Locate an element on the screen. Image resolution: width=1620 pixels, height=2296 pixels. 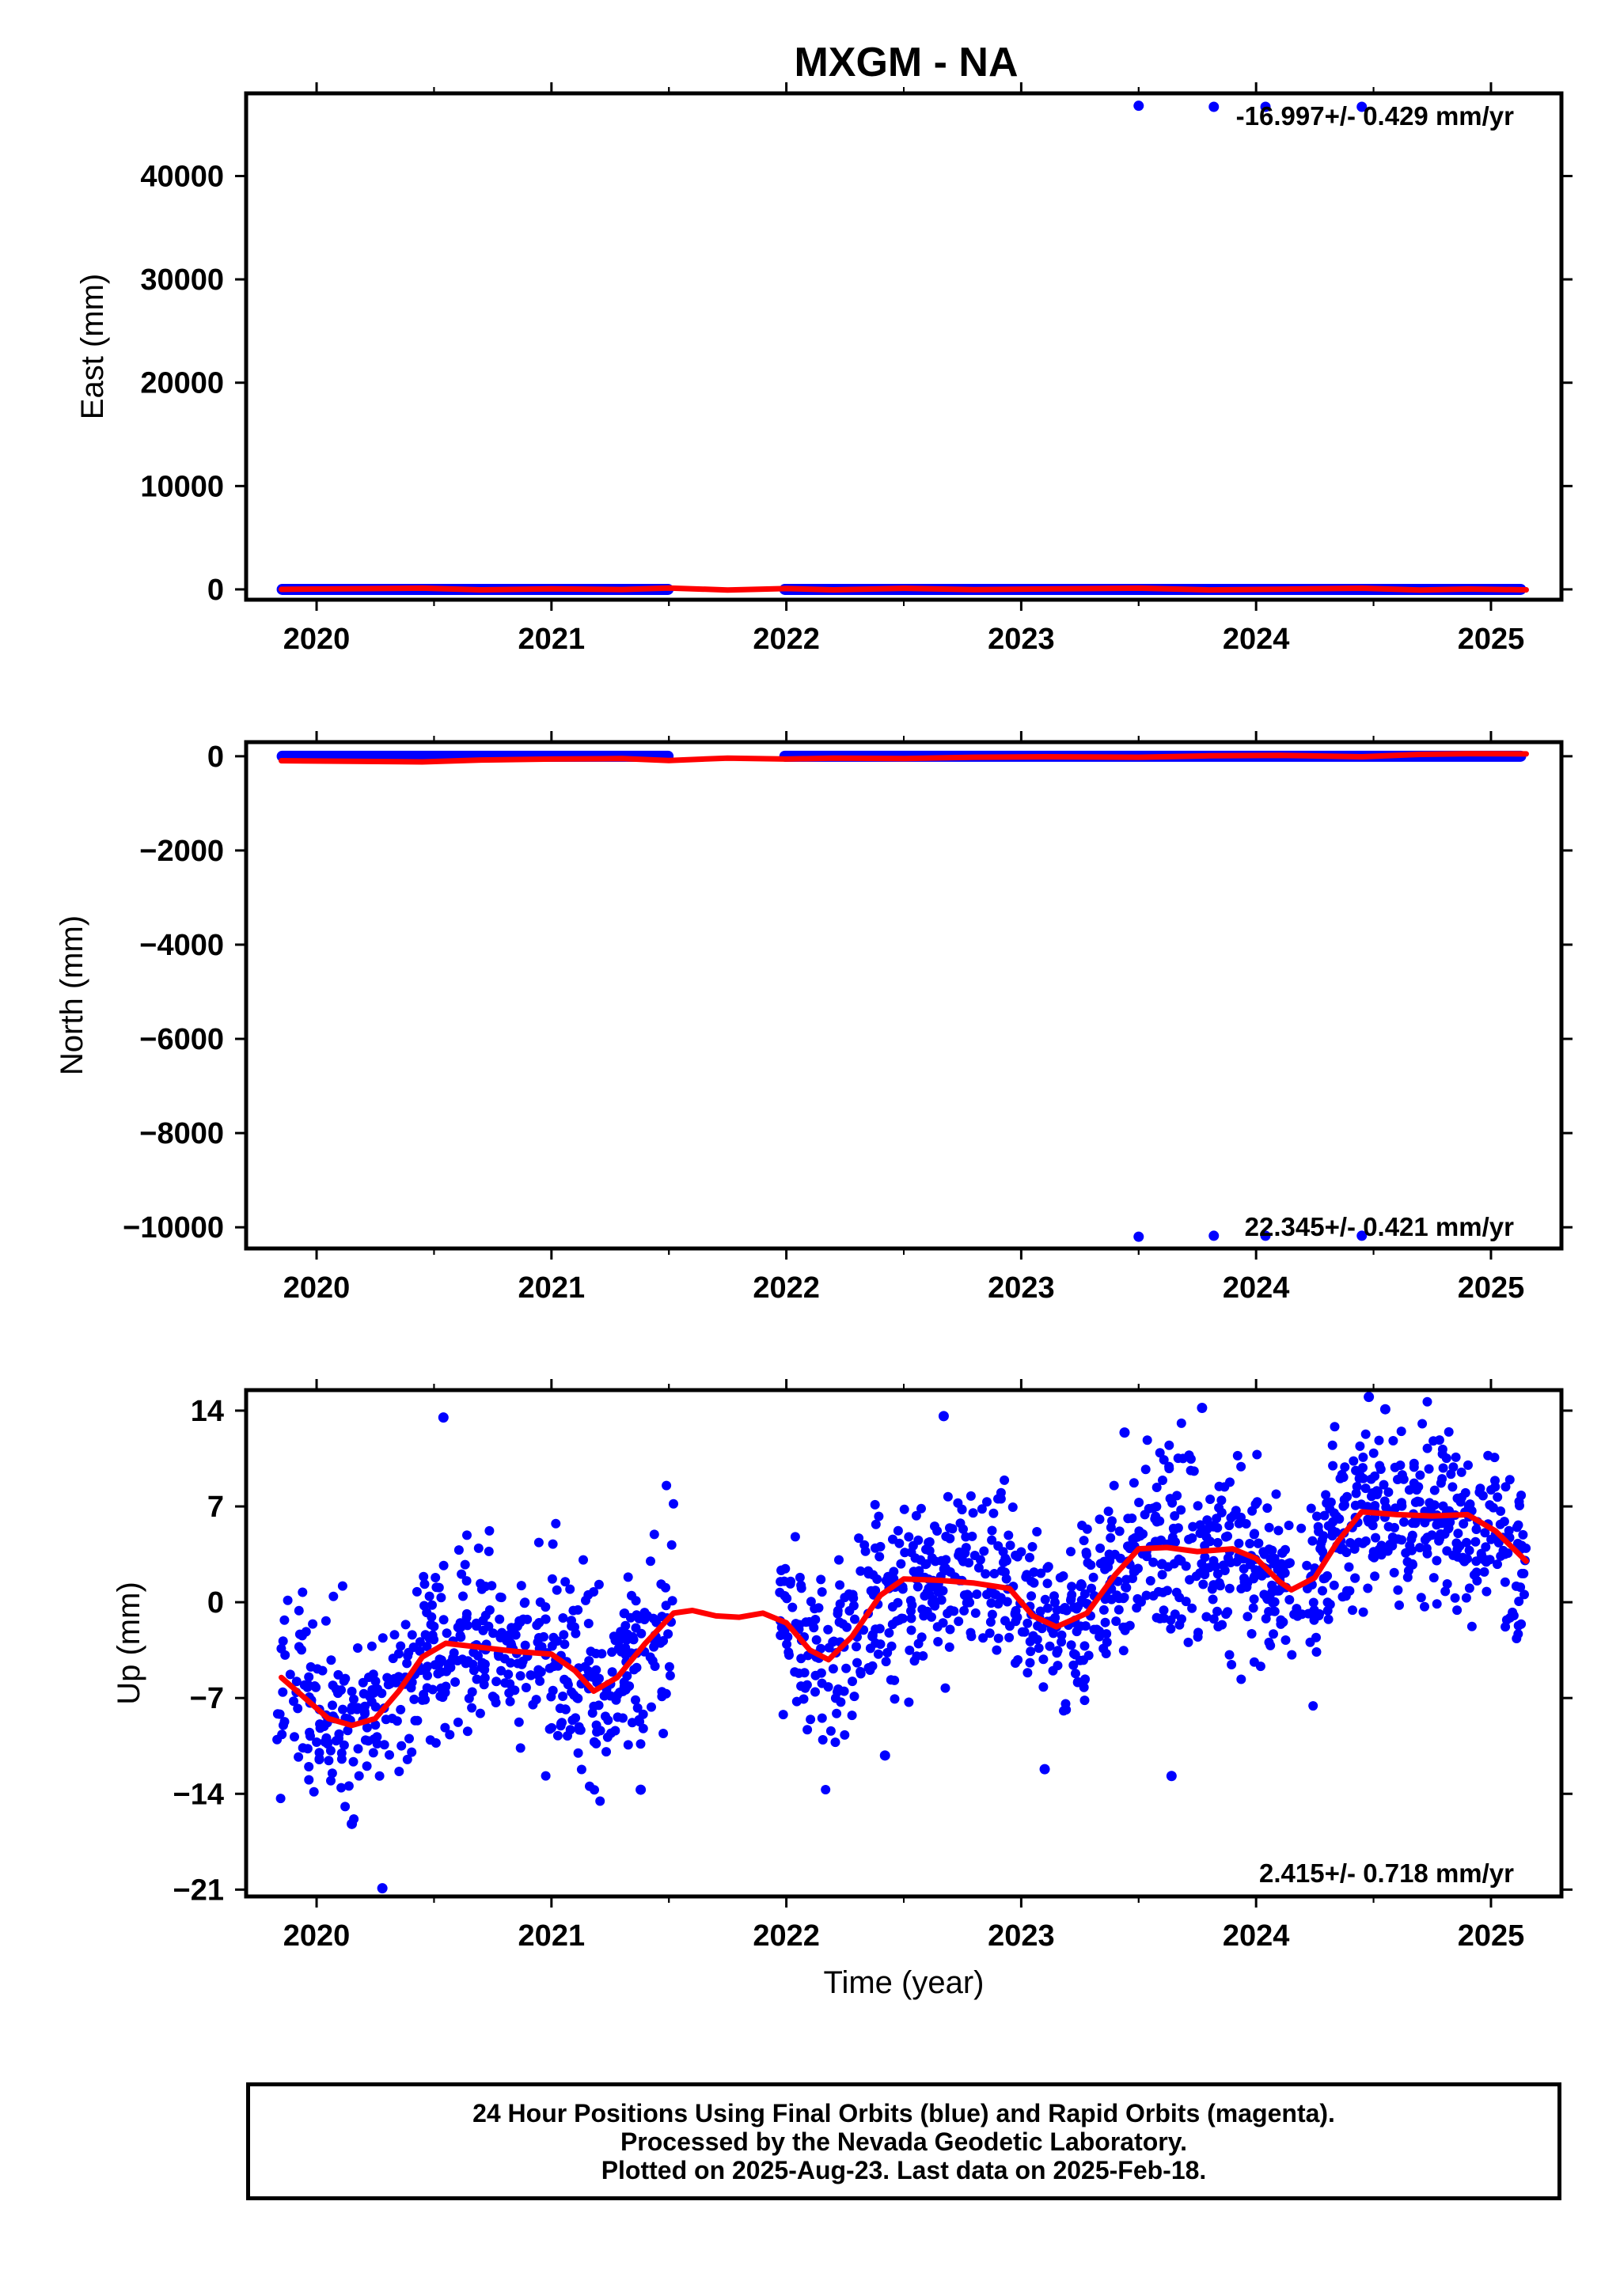
x-tick-label: 2022 is located at coordinates (786, 1936).